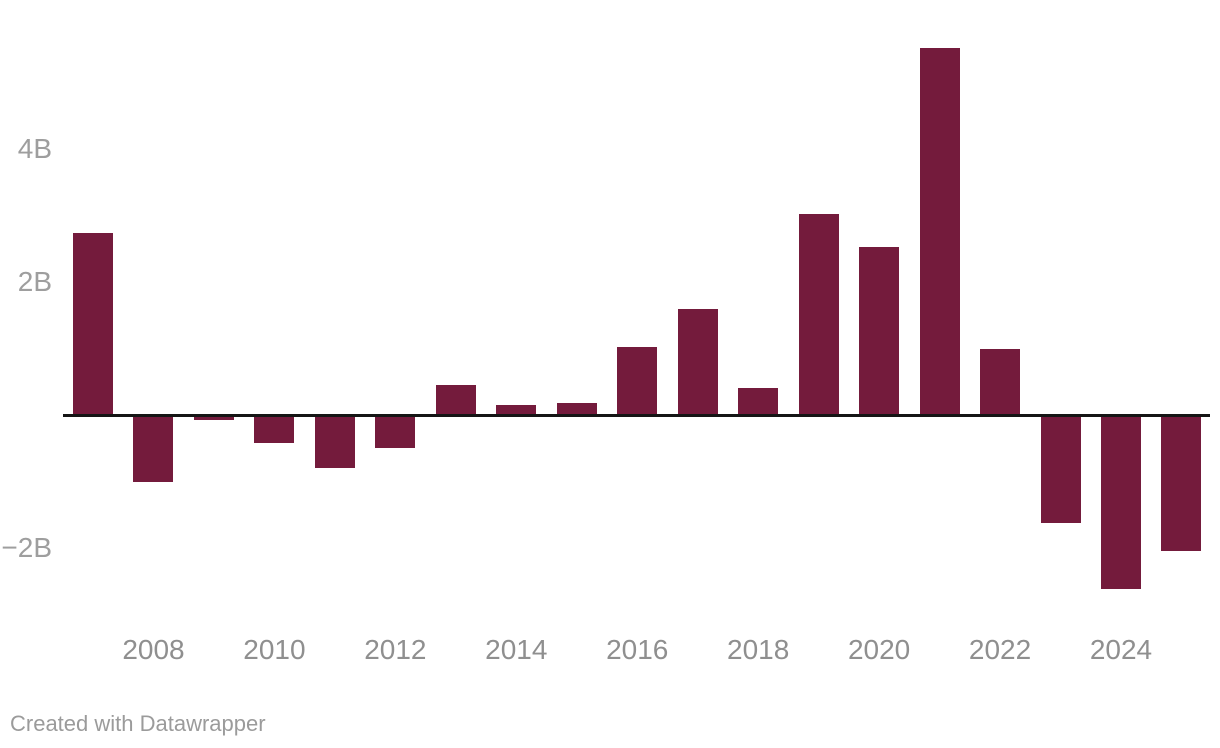  I want to click on y-axis-tick-label: 4B, so click(34, 148).